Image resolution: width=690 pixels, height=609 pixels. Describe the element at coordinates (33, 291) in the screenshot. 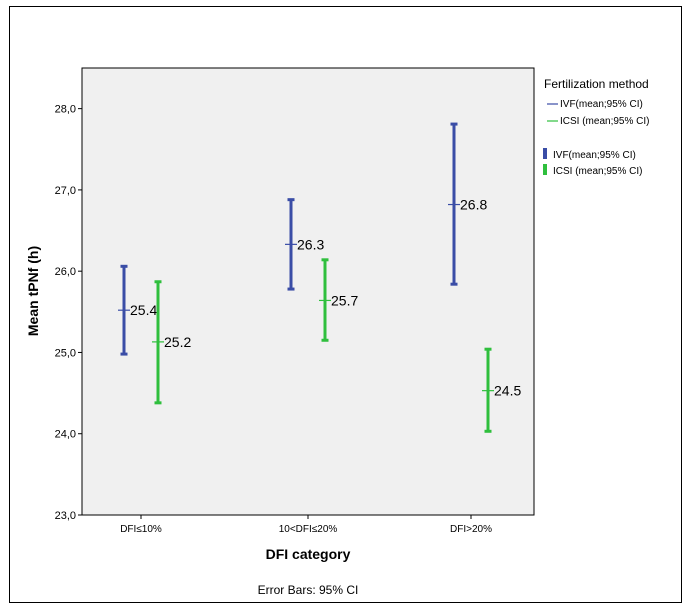

I see `y-axis-title: Mean tPNf (h)` at that location.